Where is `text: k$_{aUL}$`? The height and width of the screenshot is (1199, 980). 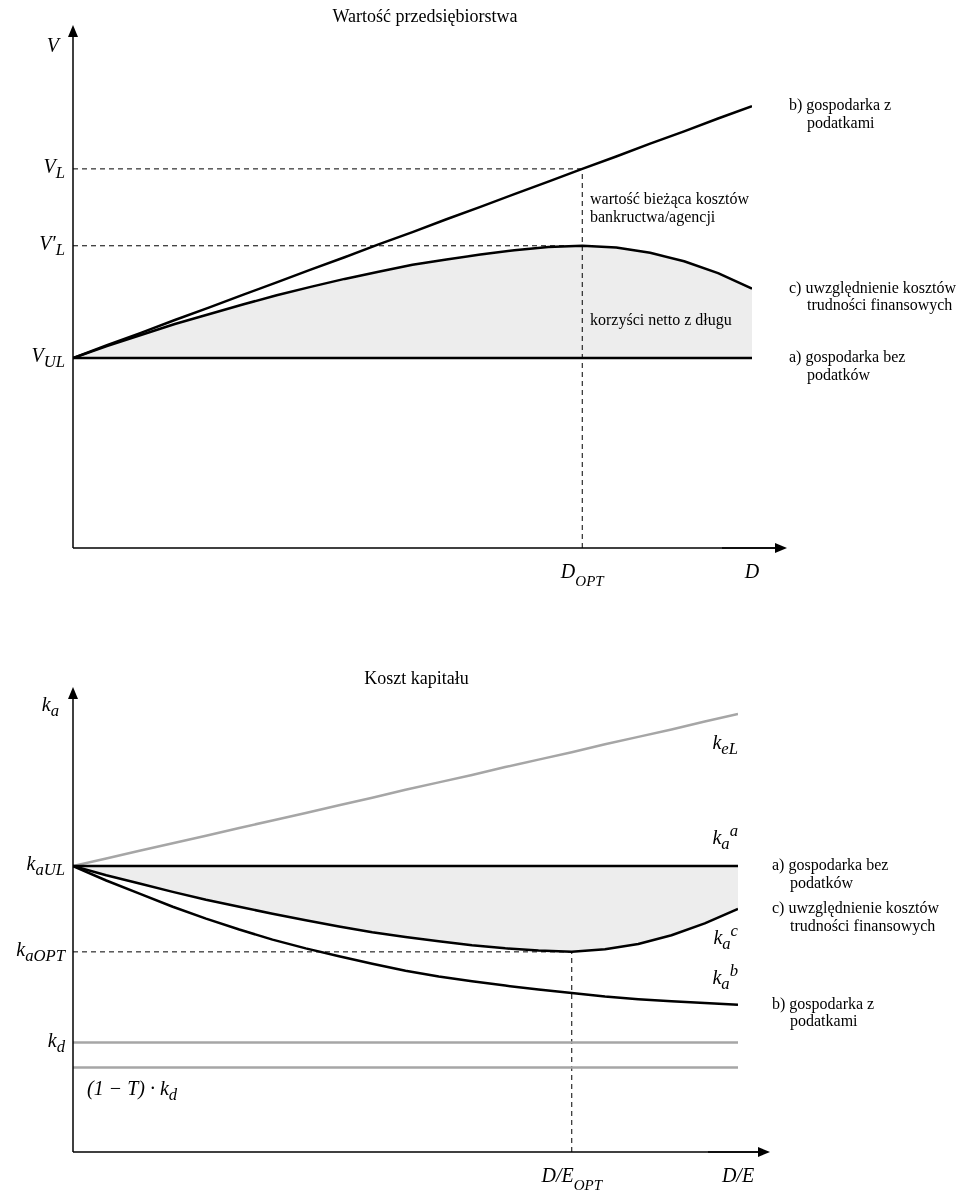 text: k$_{aUL}$ is located at coordinates (45, 866).